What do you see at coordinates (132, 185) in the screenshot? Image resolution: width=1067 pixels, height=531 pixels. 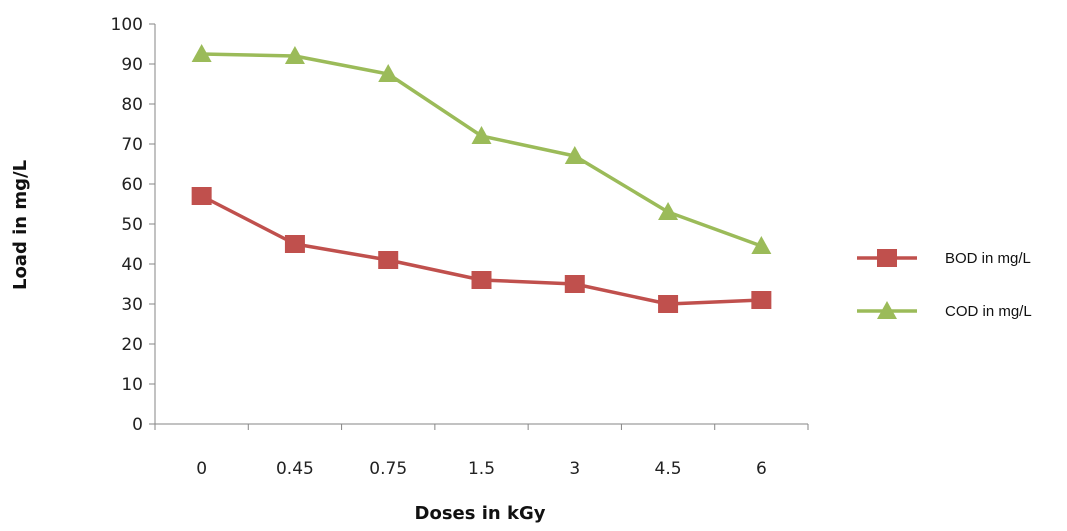 I see `y-tick-label: 60` at bounding box center [132, 185].